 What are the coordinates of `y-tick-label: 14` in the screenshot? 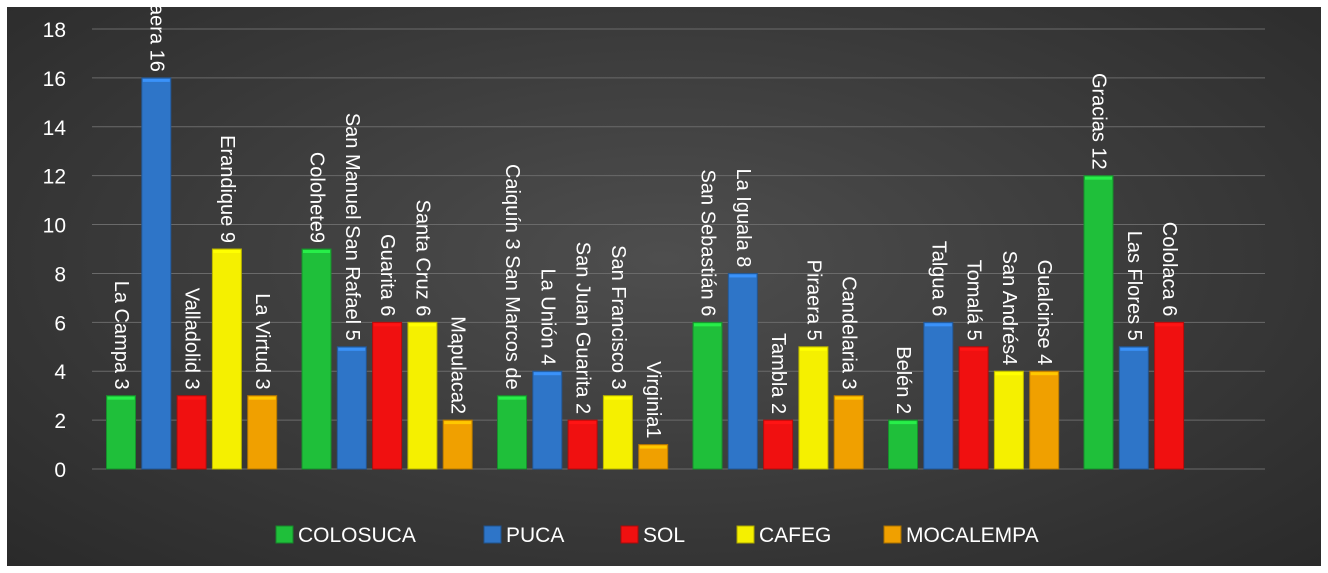 It's located at (55, 128).